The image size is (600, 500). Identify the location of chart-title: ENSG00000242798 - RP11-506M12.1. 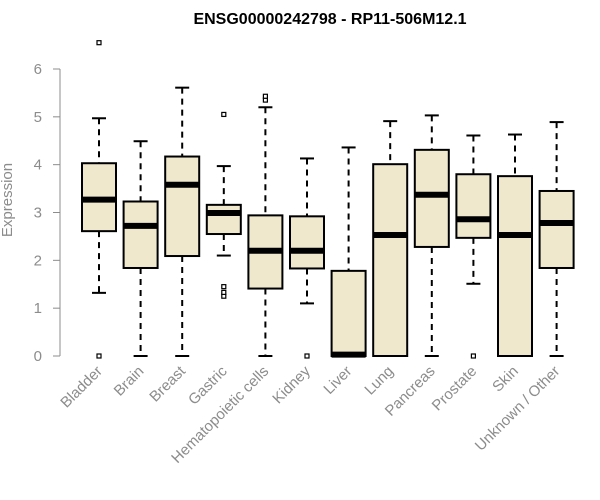
(329, 19).